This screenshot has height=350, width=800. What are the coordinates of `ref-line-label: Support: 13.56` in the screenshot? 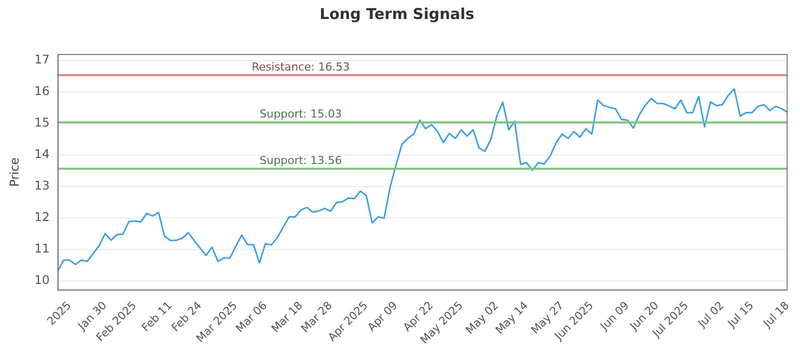 It's located at (301, 161).